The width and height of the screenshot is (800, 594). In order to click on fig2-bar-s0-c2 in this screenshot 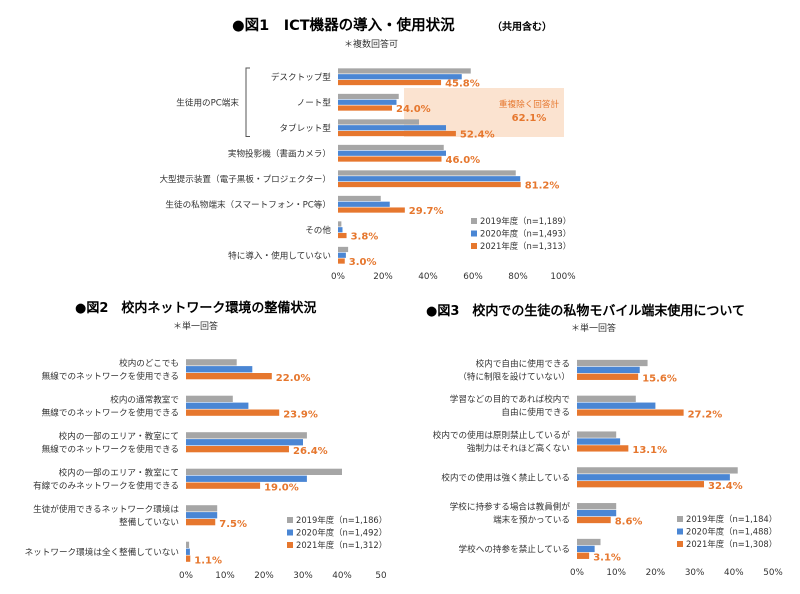, I will do `click(246, 435)`.